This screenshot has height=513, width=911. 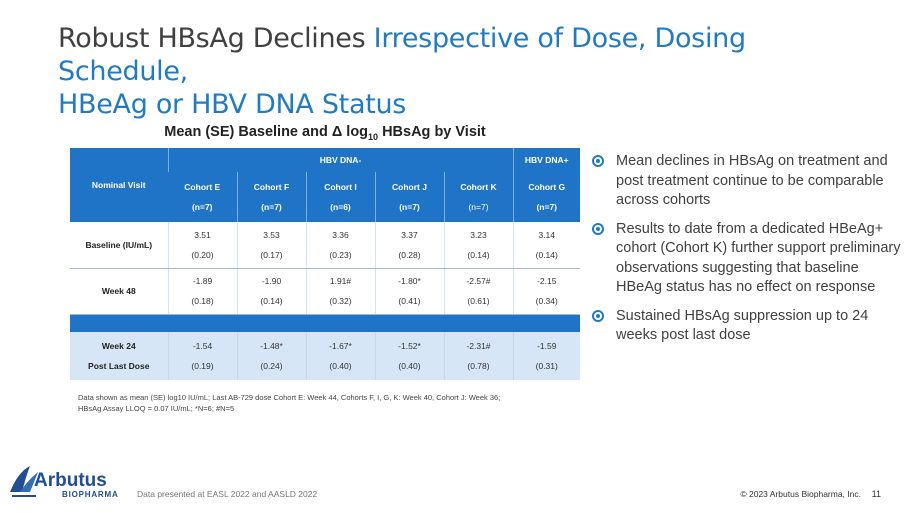 What do you see at coordinates (340, 245) in the screenshot?
I see `table-cell: 3.36 (0.23)` at bounding box center [340, 245].